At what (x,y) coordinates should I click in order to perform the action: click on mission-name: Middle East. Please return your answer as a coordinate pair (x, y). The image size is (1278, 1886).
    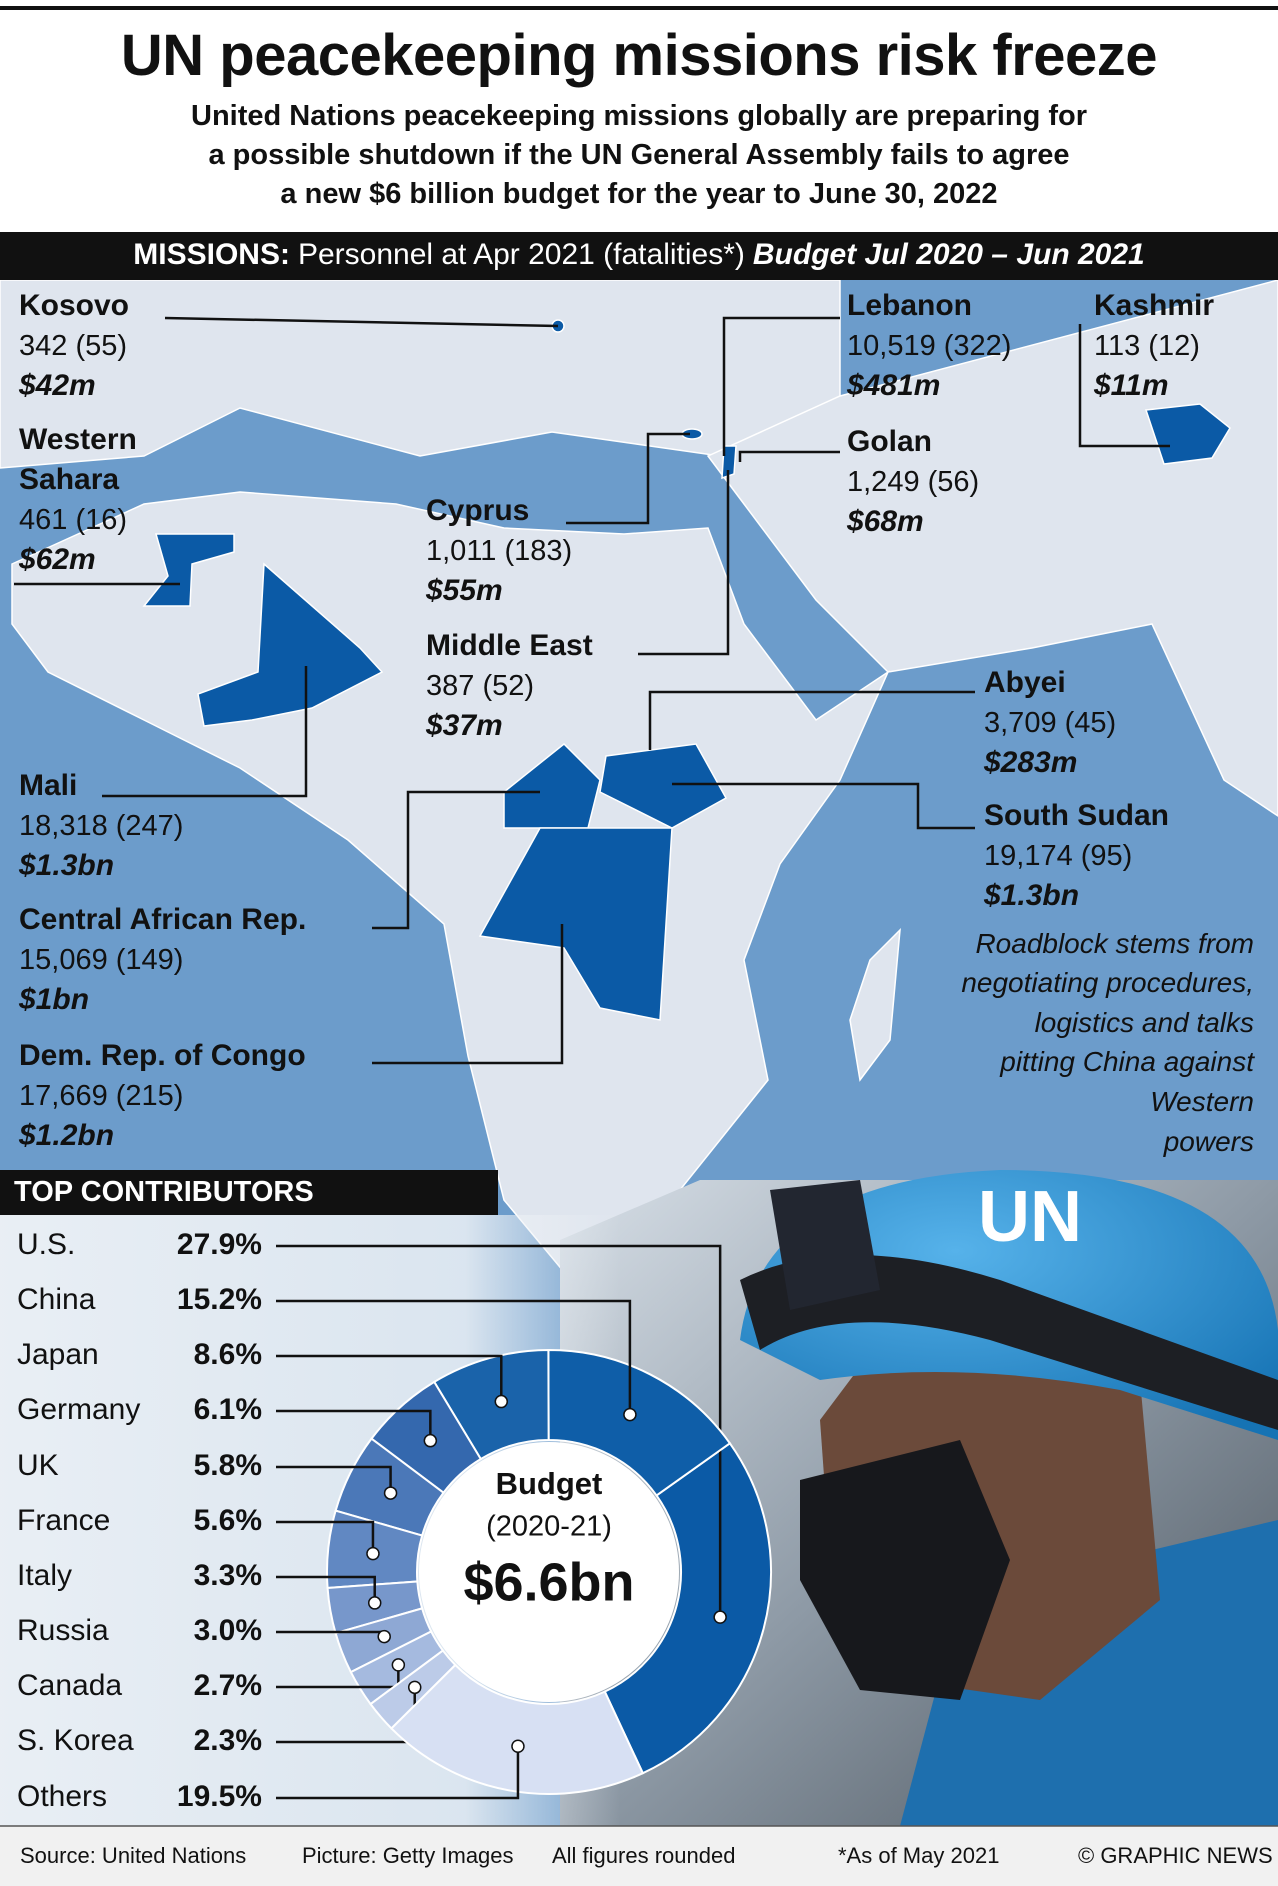
    Looking at the image, I should click on (509, 645).